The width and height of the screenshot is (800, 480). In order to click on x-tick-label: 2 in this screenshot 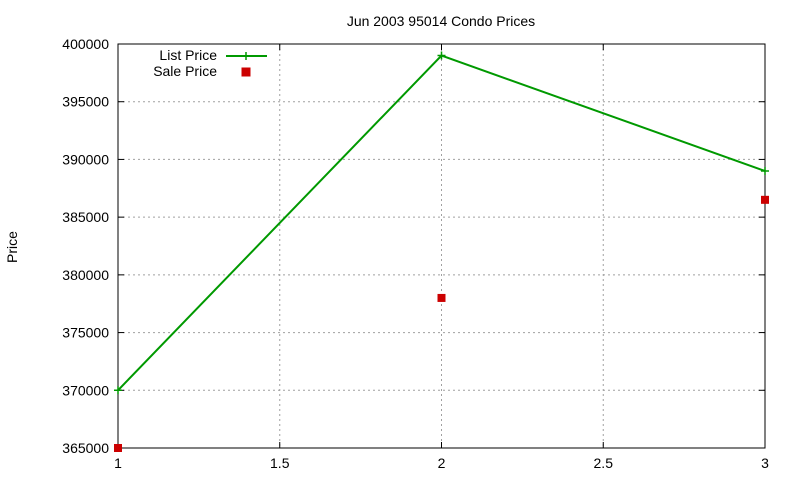, I will do `click(442, 463)`.